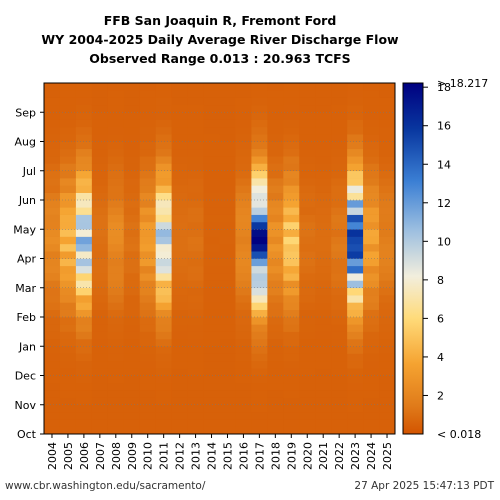 This screenshot has width=500, height=500. I want to click on footer-source-link: www.cbr.washington.edu/sacramento/, so click(105, 486).